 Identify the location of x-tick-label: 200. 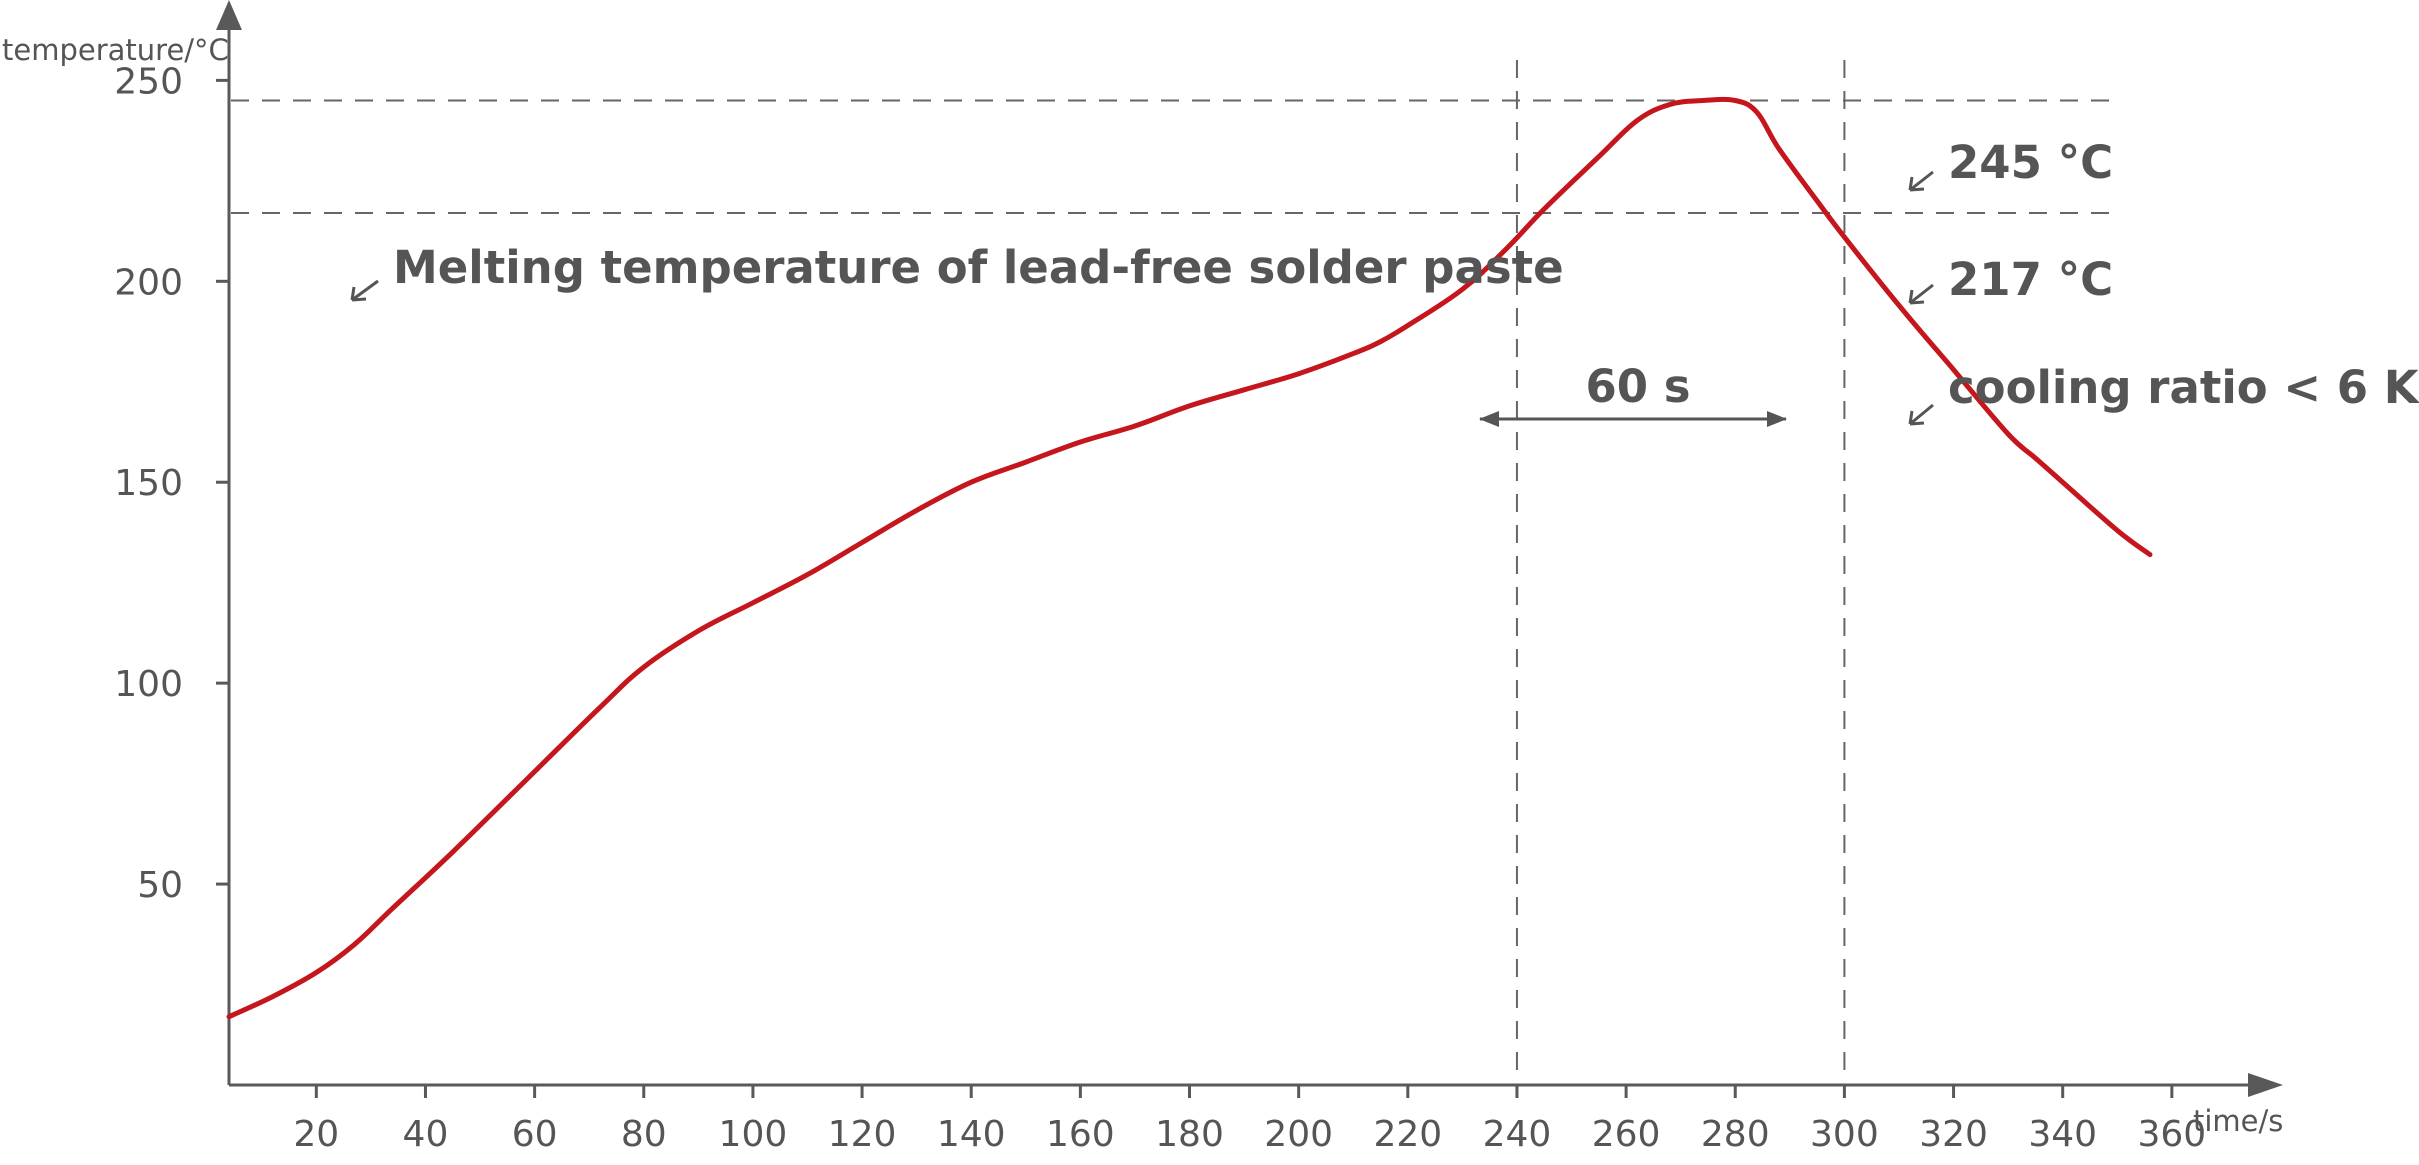
(1298, 1134).